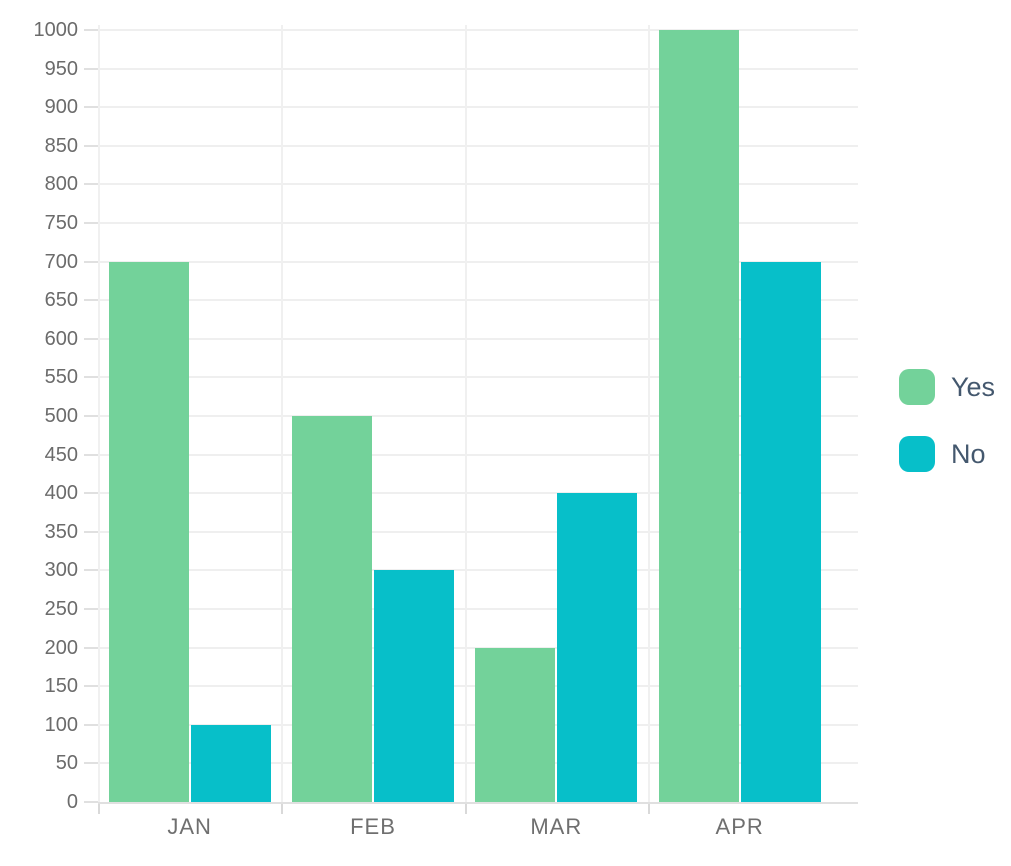 The image size is (1011, 866). I want to click on y-tick-label: 700, so click(61, 261).